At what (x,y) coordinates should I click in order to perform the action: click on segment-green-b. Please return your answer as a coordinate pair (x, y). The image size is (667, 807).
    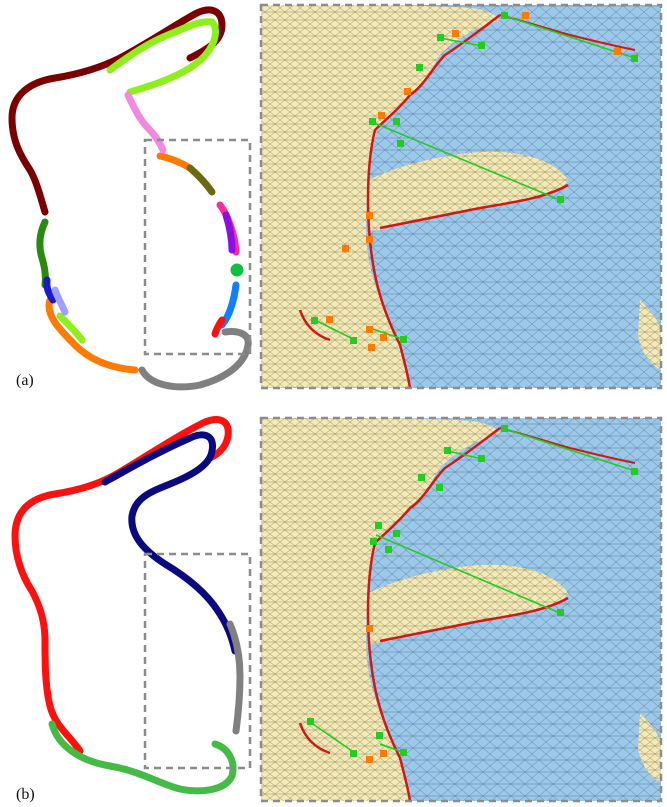
    Looking at the image, I should click on (142, 757).